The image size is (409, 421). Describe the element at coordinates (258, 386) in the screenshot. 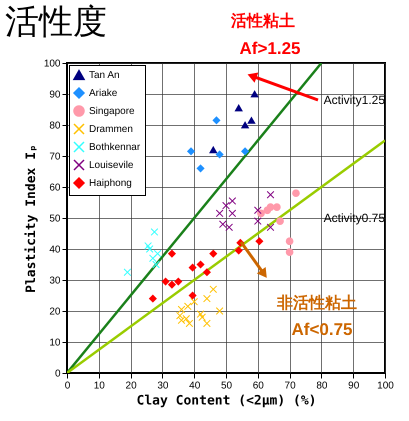

I see `x-tick-label: 60` at that location.